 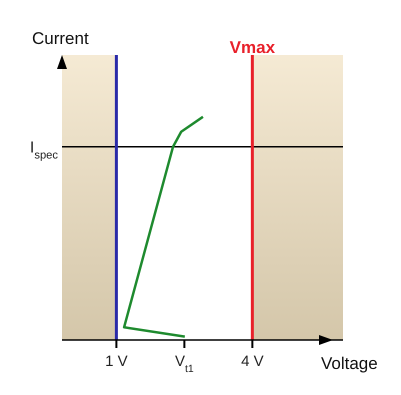 I want to click on ref-line-label: Vmax, so click(x=253, y=47).